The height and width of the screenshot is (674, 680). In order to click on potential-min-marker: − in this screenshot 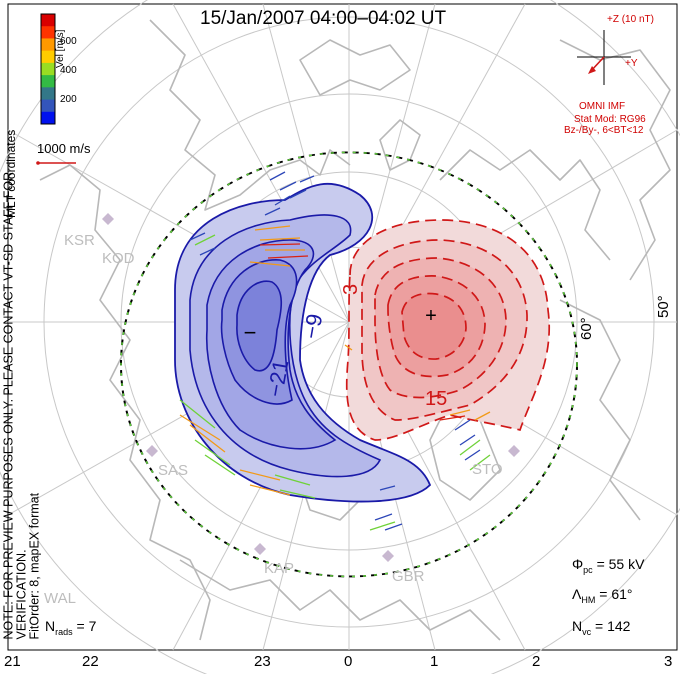, I will do `click(250, 332)`.